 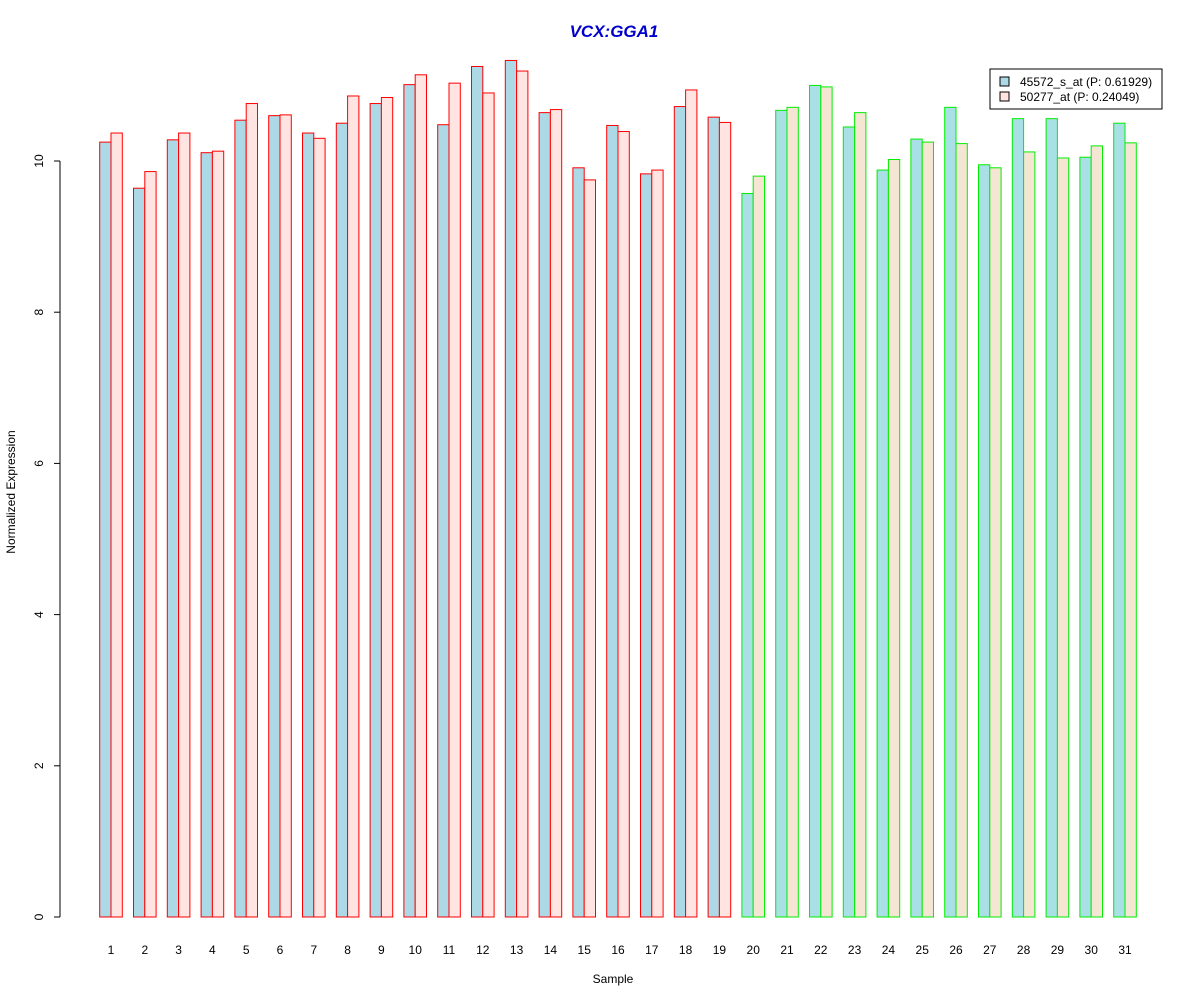 What do you see at coordinates (923, 950) in the screenshot?
I see `x-tick-label: 25` at bounding box center [923, 950].